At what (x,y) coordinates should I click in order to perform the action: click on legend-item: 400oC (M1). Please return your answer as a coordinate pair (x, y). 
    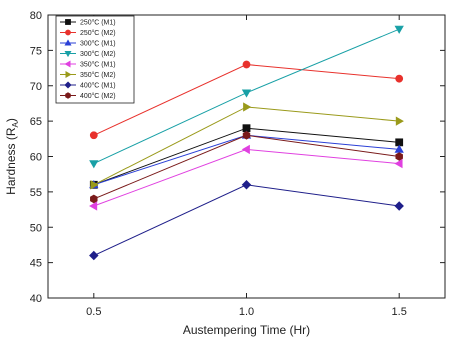
    Looking at the image, I should click on (88, 85).